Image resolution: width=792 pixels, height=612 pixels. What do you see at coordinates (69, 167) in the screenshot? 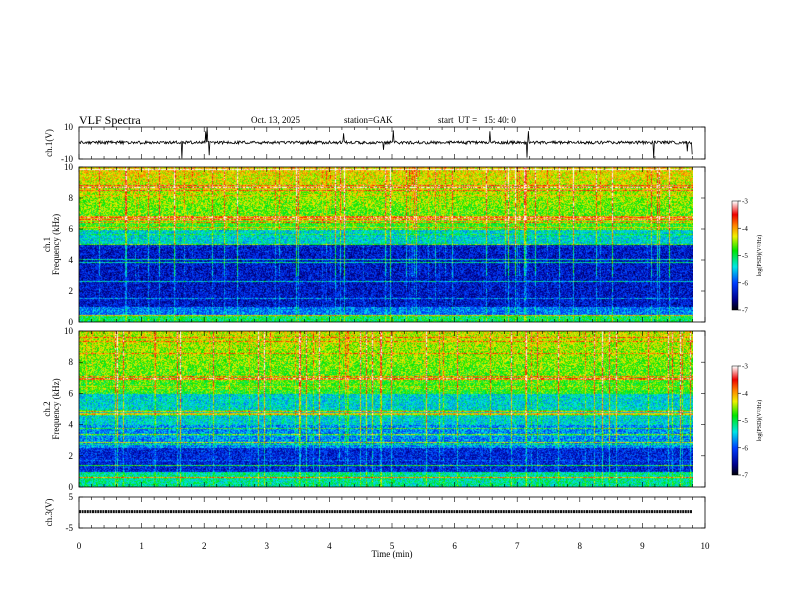
I see `y-tick-label-ch1-spectrogram: 10` at bounding box center [69, 167].